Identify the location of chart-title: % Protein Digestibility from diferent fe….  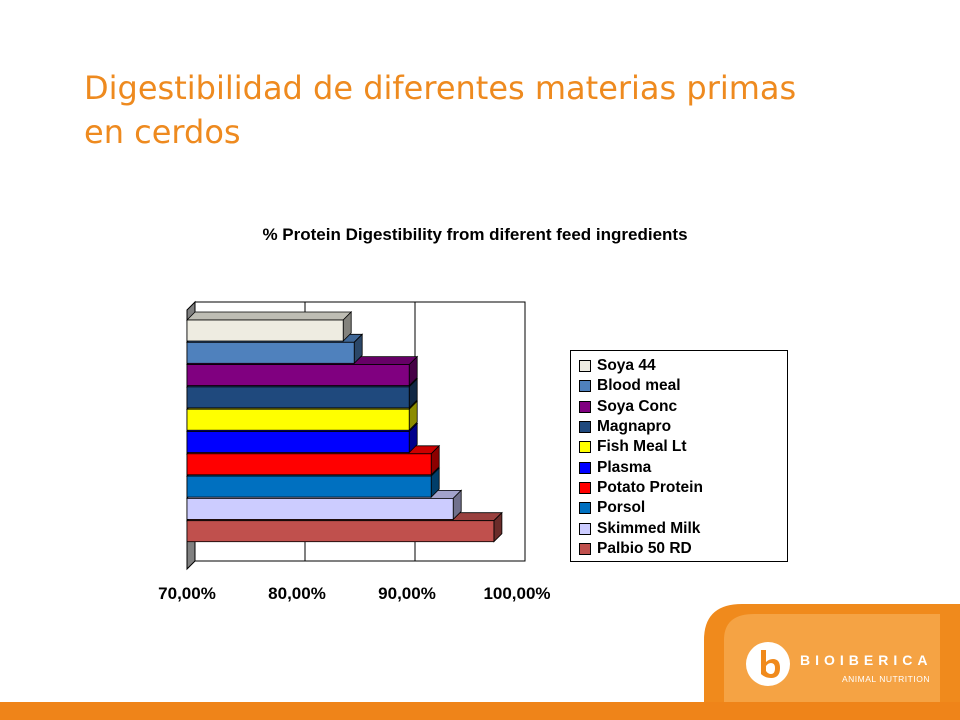
(475, 234).